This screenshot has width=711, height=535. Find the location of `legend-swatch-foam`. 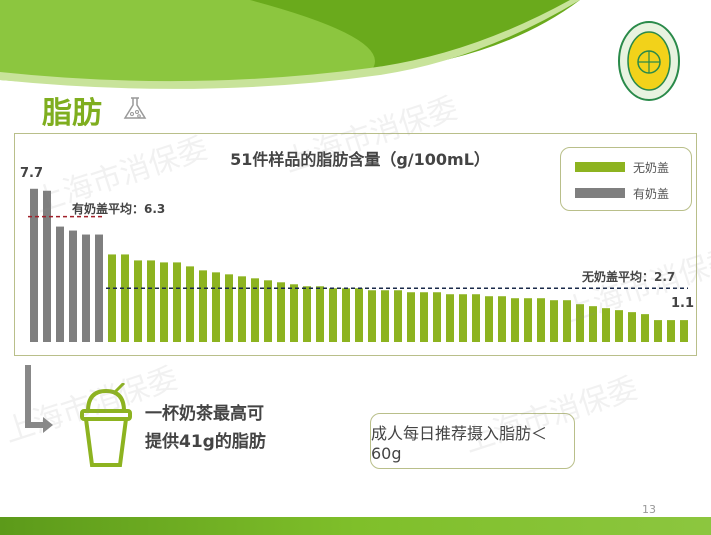

legend-swatch-foam is located at coordinates (600, 193).